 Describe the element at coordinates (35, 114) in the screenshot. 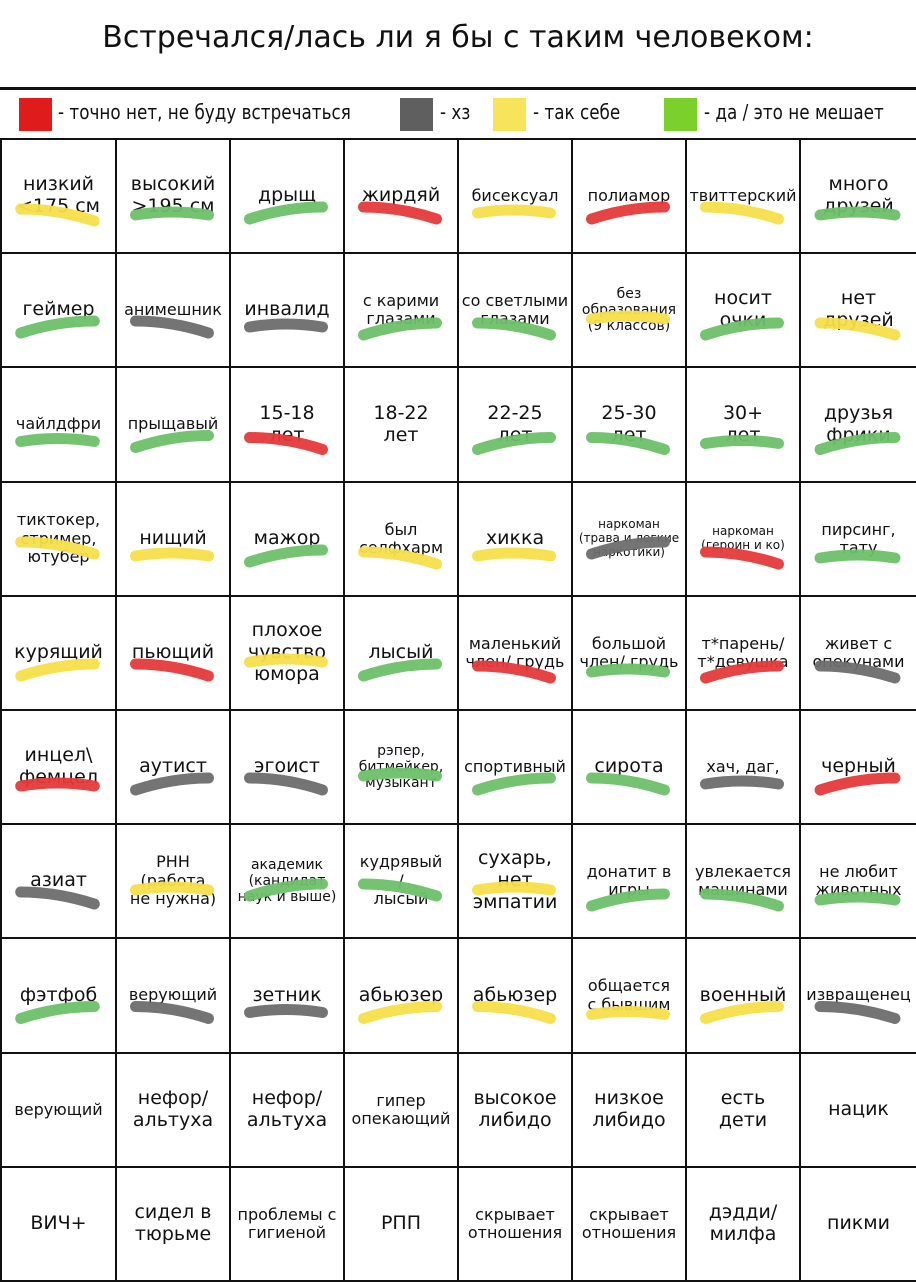

I see `legend-swatch-red` at that location.